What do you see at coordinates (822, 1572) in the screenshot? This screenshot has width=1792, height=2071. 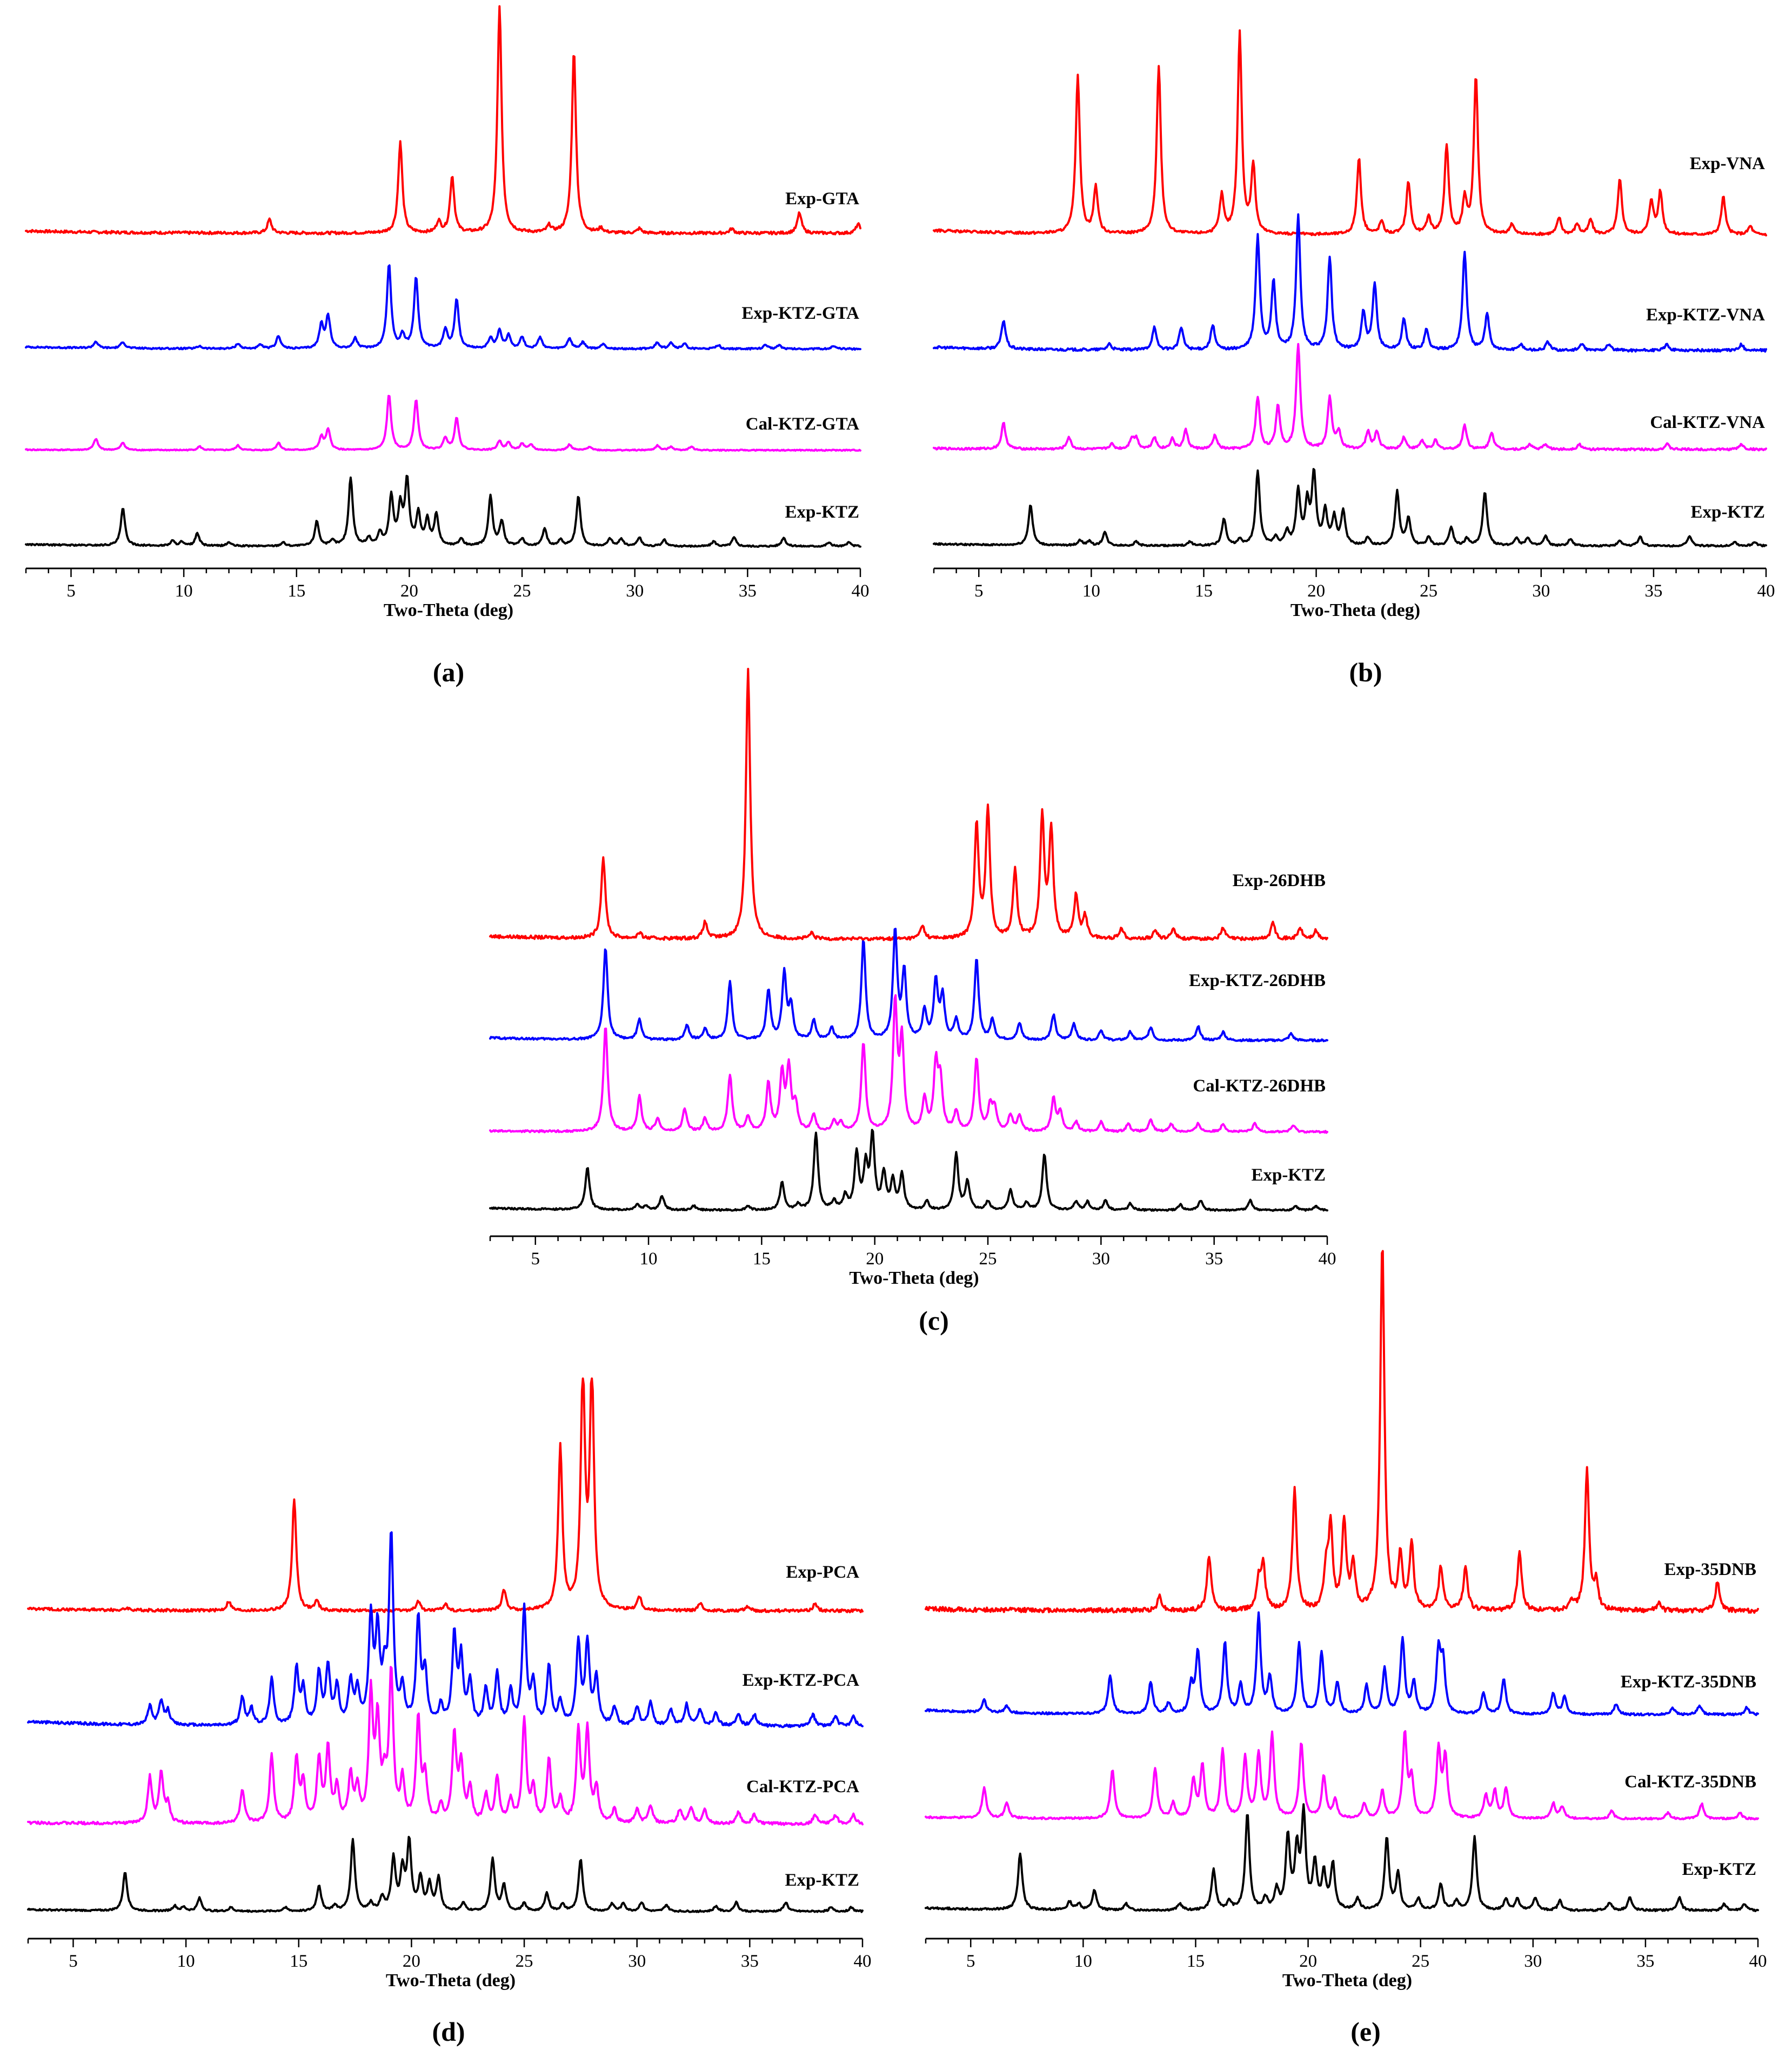 I see `series-label-exp-pca: Exp-PCA` at bounding box center [822, 1572].